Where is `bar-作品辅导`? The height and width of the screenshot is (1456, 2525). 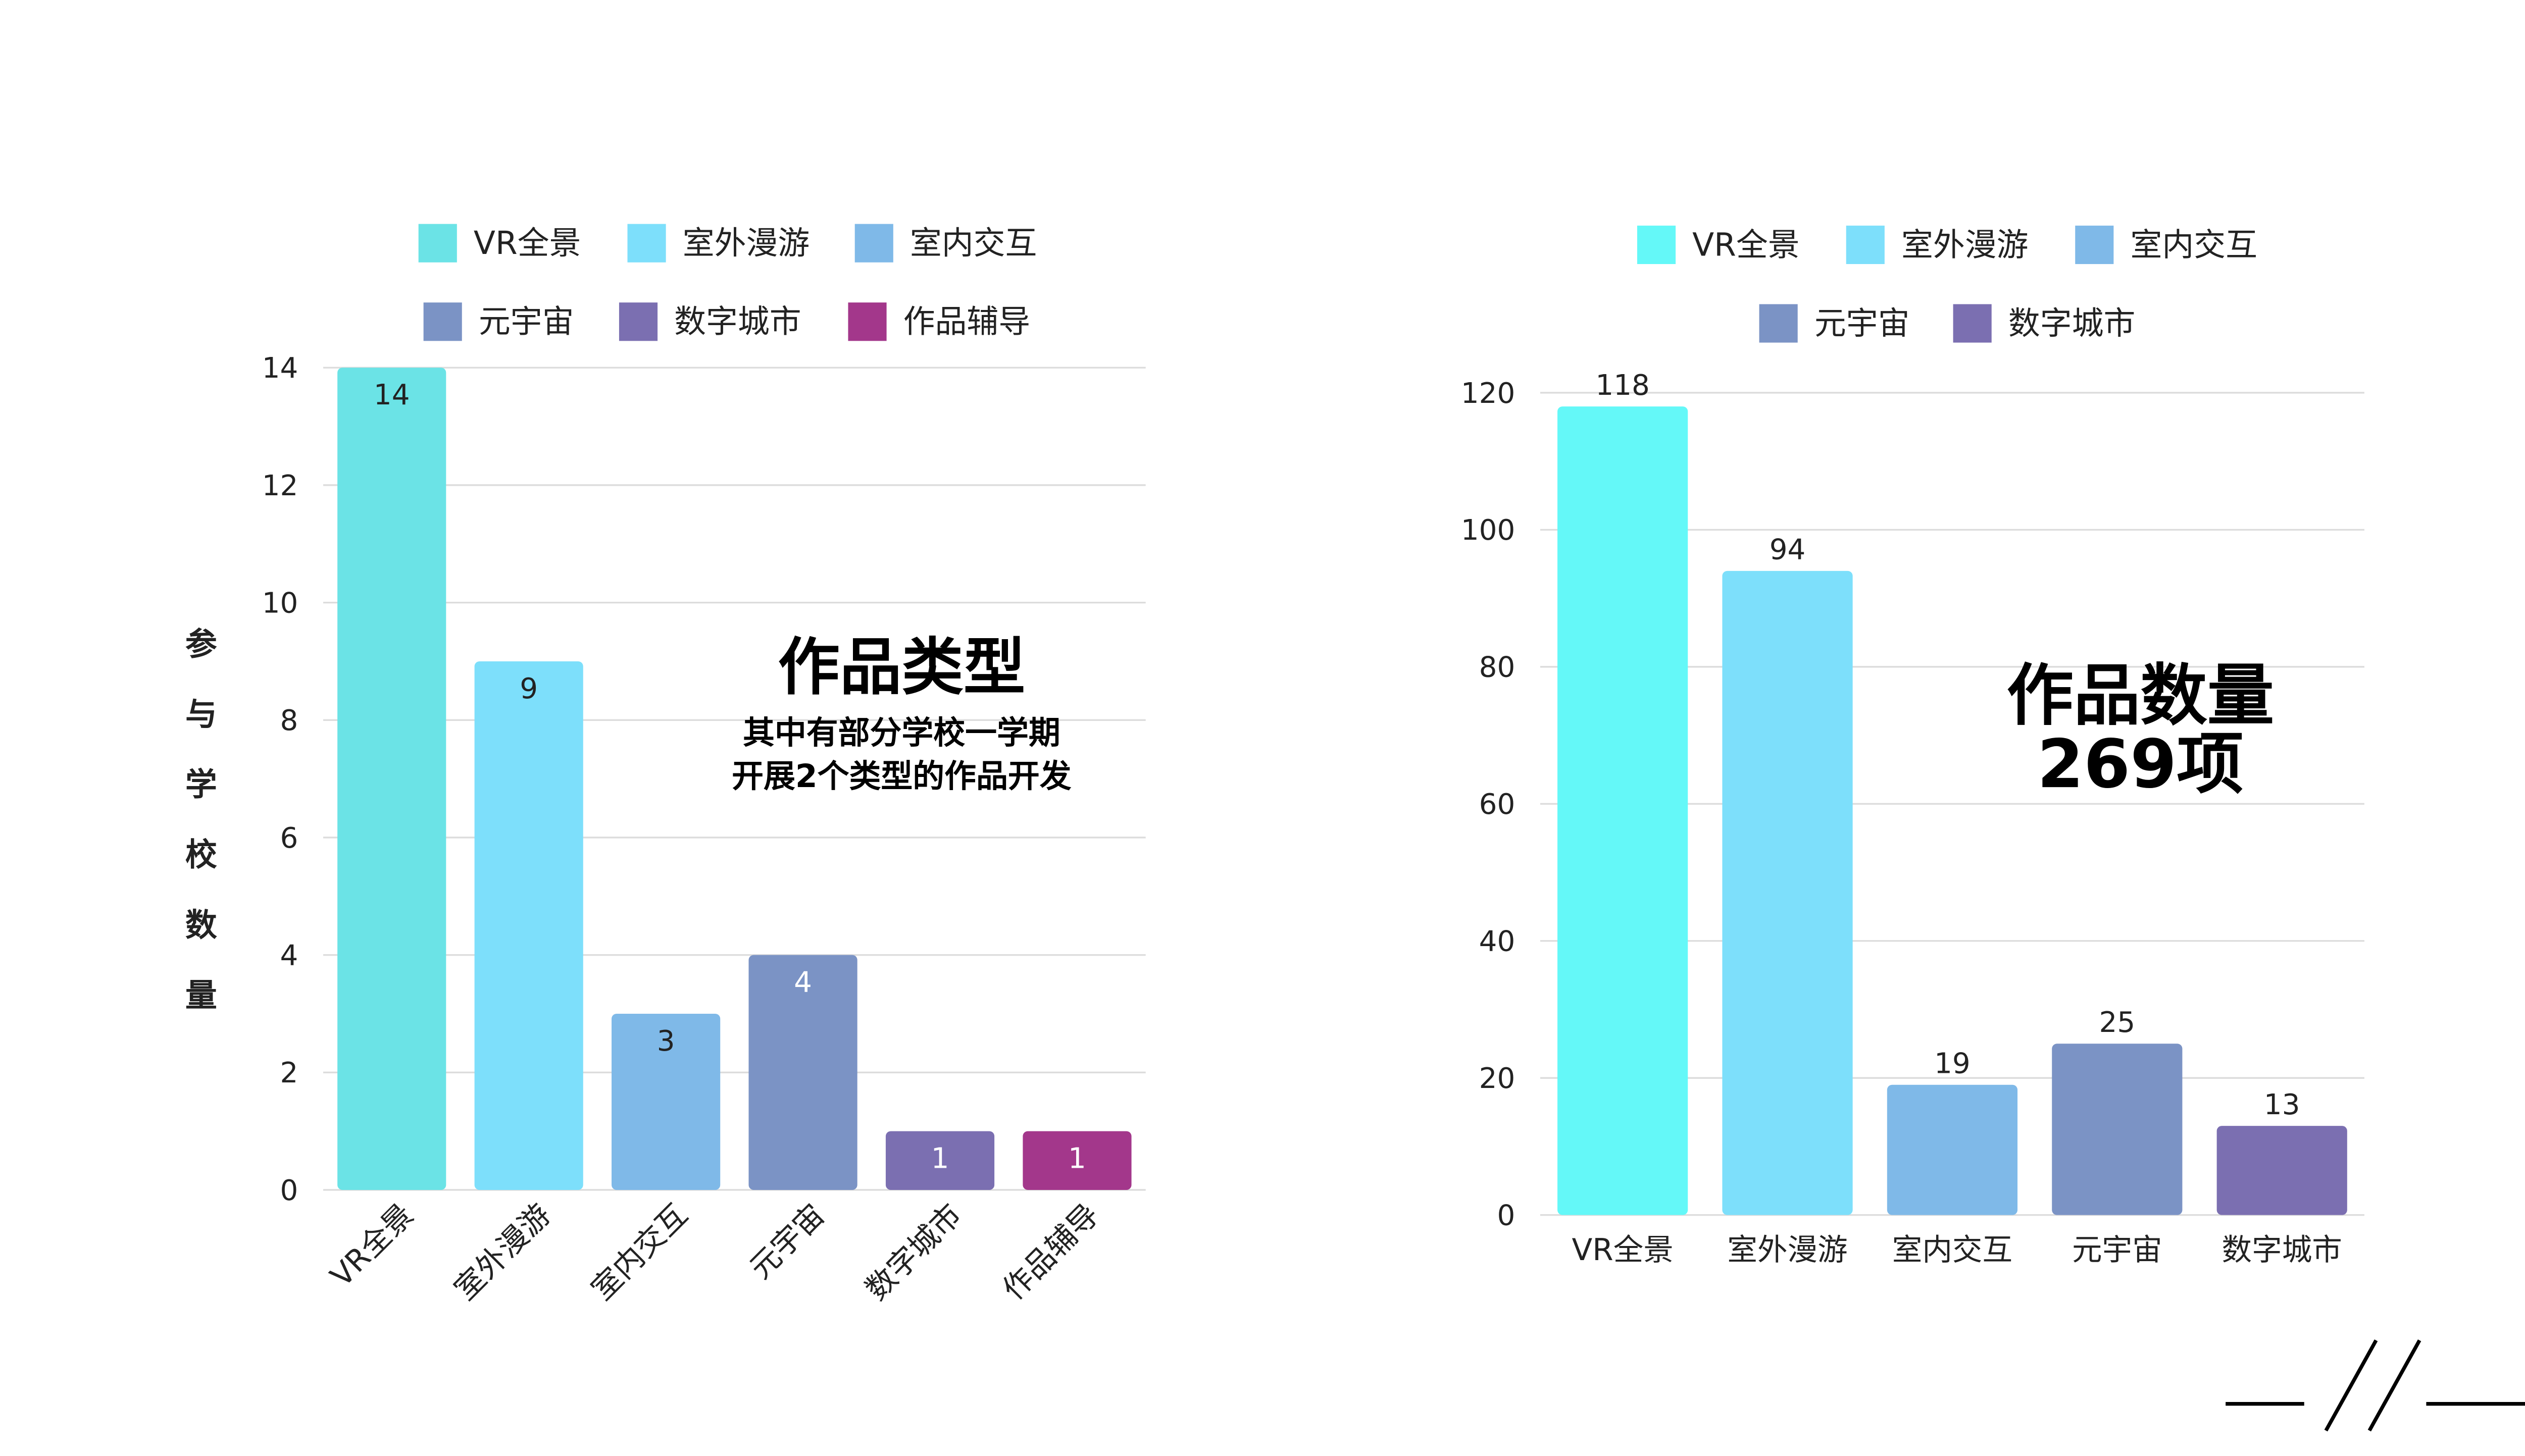 bar-作品辅导 is located at coordinates (1077, 1160).